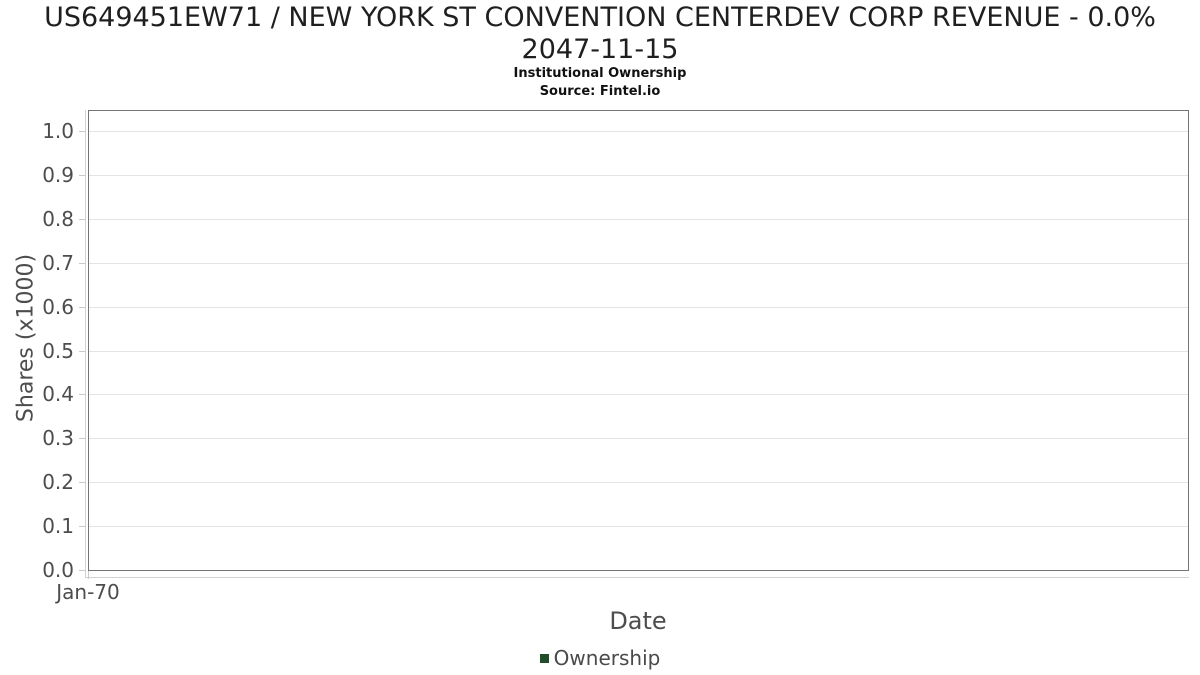 Image resolution: width=1200 pixels, height=675 pixels. What do you see at coordinates (600, 91) in the screenshot?
I see `chart-source: Source: Fintel.io` at bounding box center [600, 91].